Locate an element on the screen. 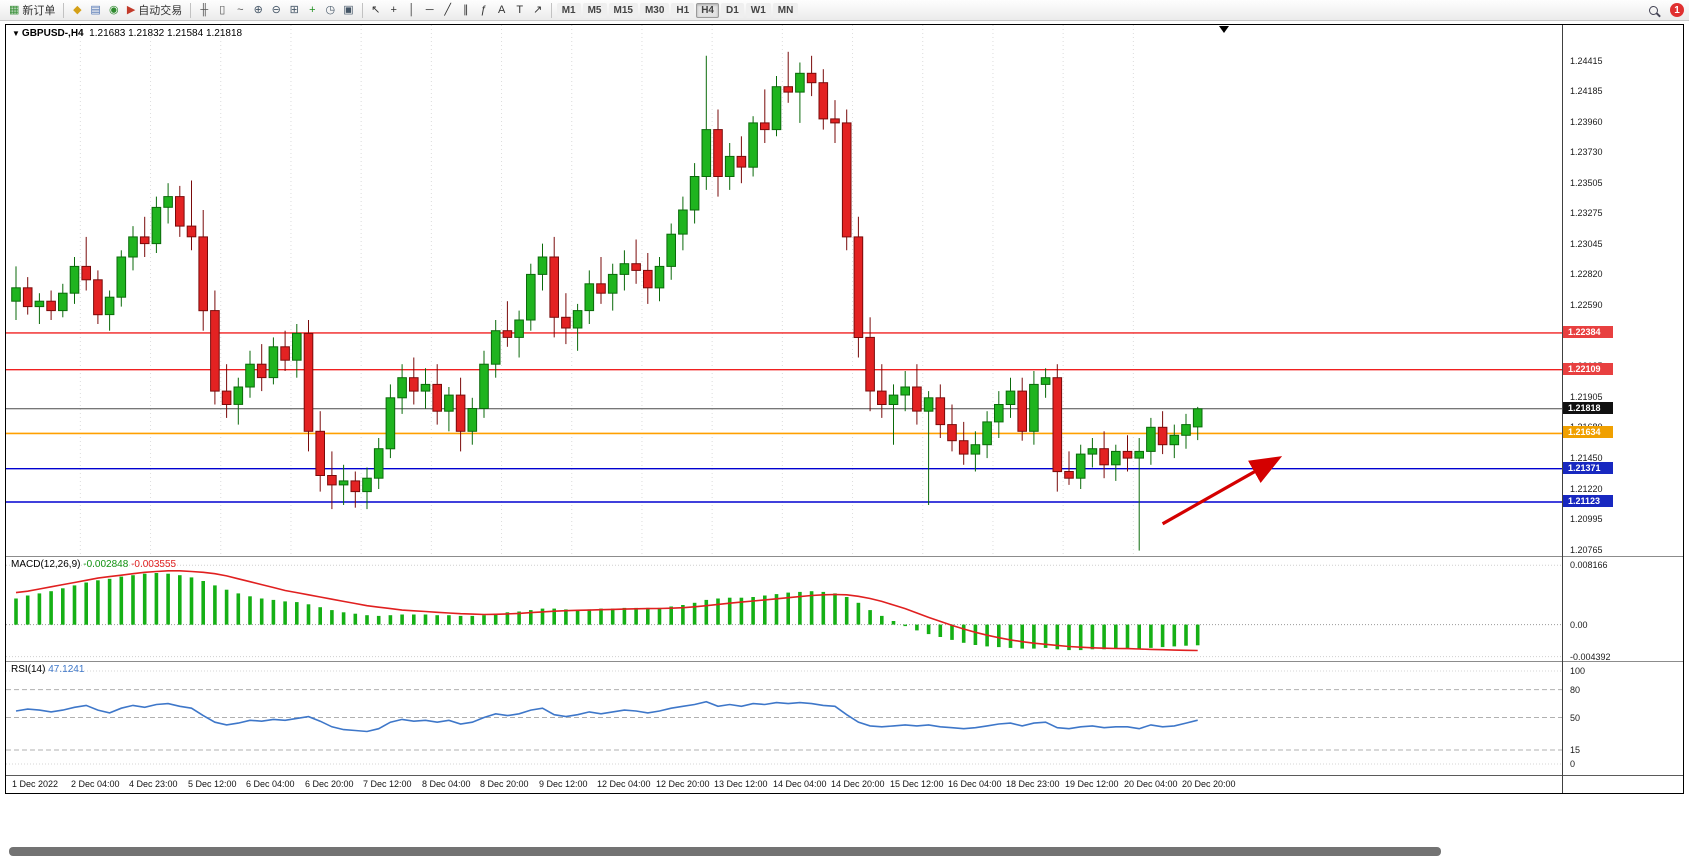  bar-chart-icon: ╫ is located at coordinates (204, 9).